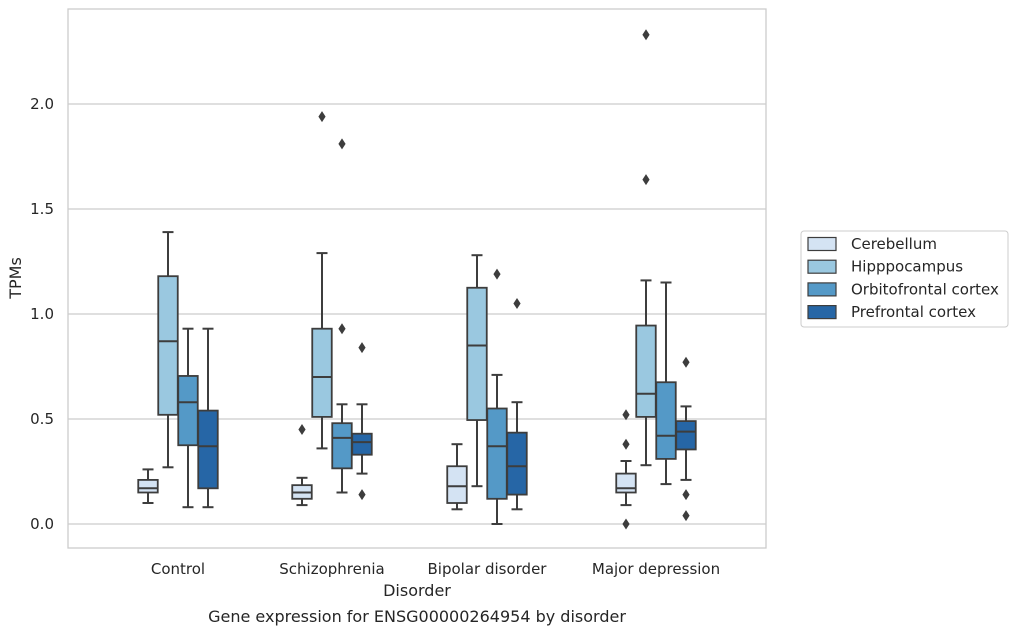 The image size is (1018, 634). What do you see at coordinates (42, 104) in the screenshot?
I see `y-tick-label: 2.0` at bounding box center [42, 104].